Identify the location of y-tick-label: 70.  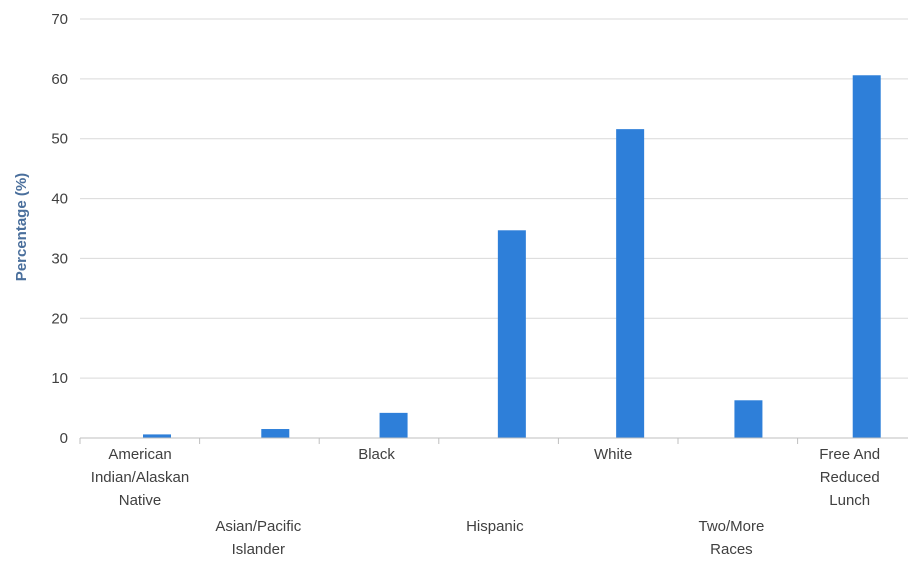
(59, 19).